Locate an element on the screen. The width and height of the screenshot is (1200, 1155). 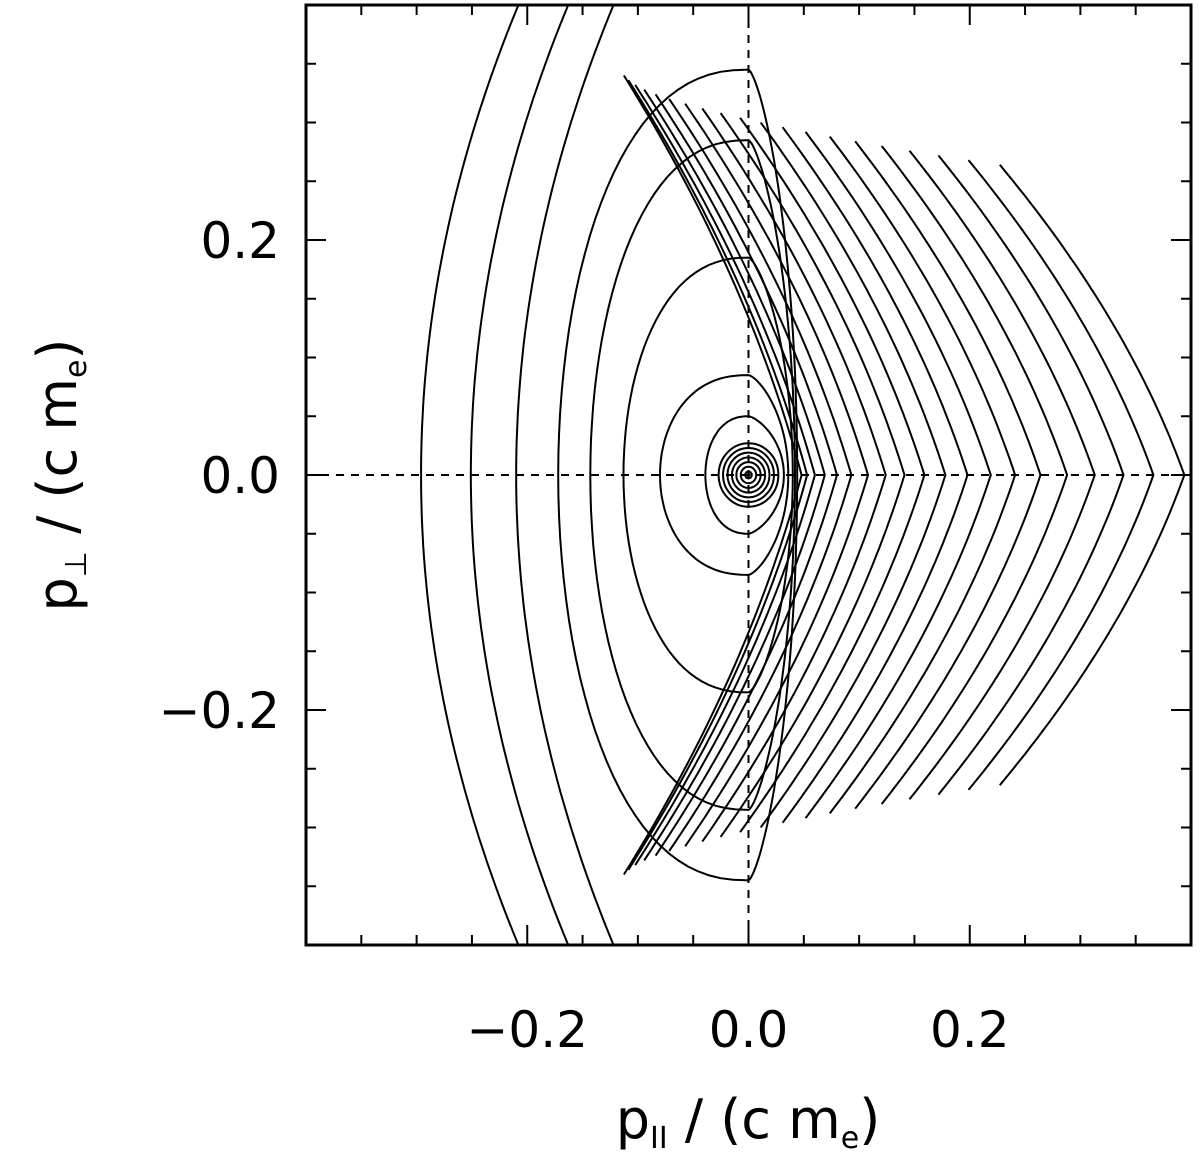
x-axis-label: pII / (c me) is located at coordinates (748, 1121).